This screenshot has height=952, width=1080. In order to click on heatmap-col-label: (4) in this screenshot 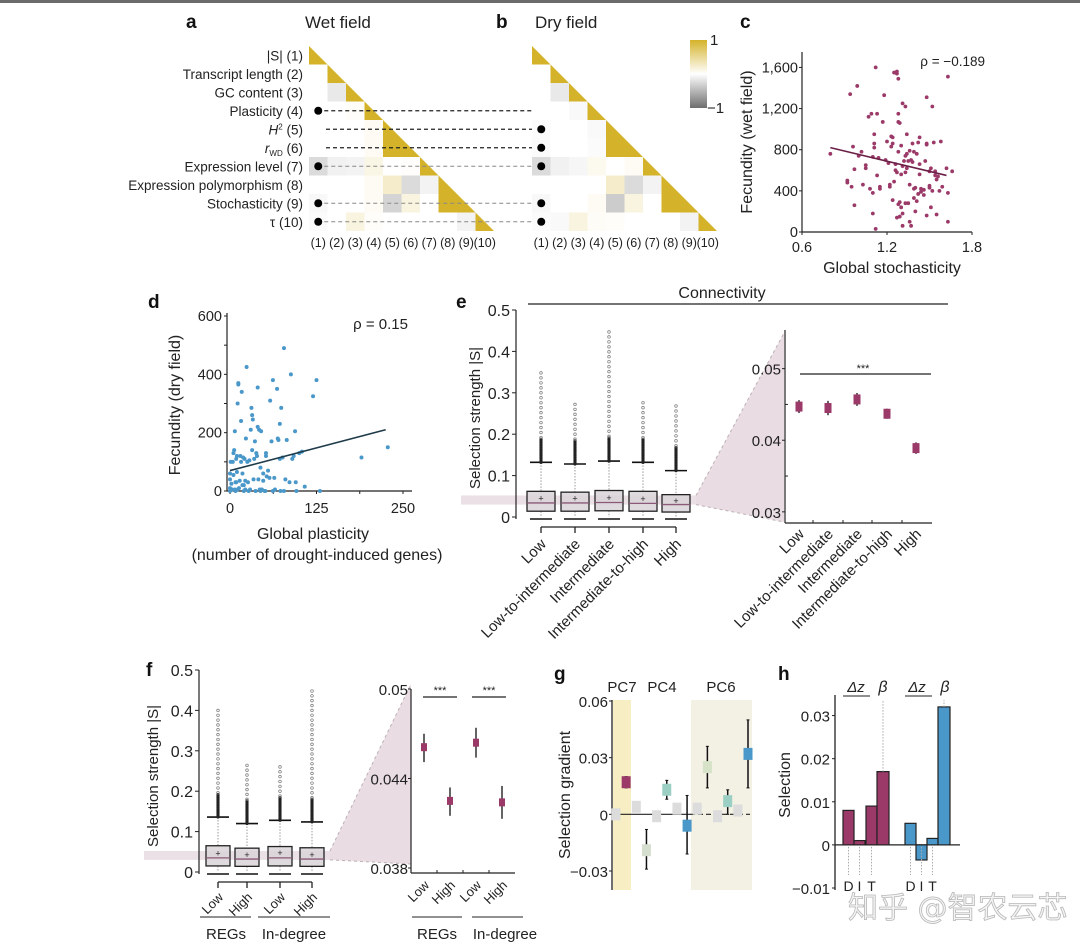, I will do `click(596, 243)`.